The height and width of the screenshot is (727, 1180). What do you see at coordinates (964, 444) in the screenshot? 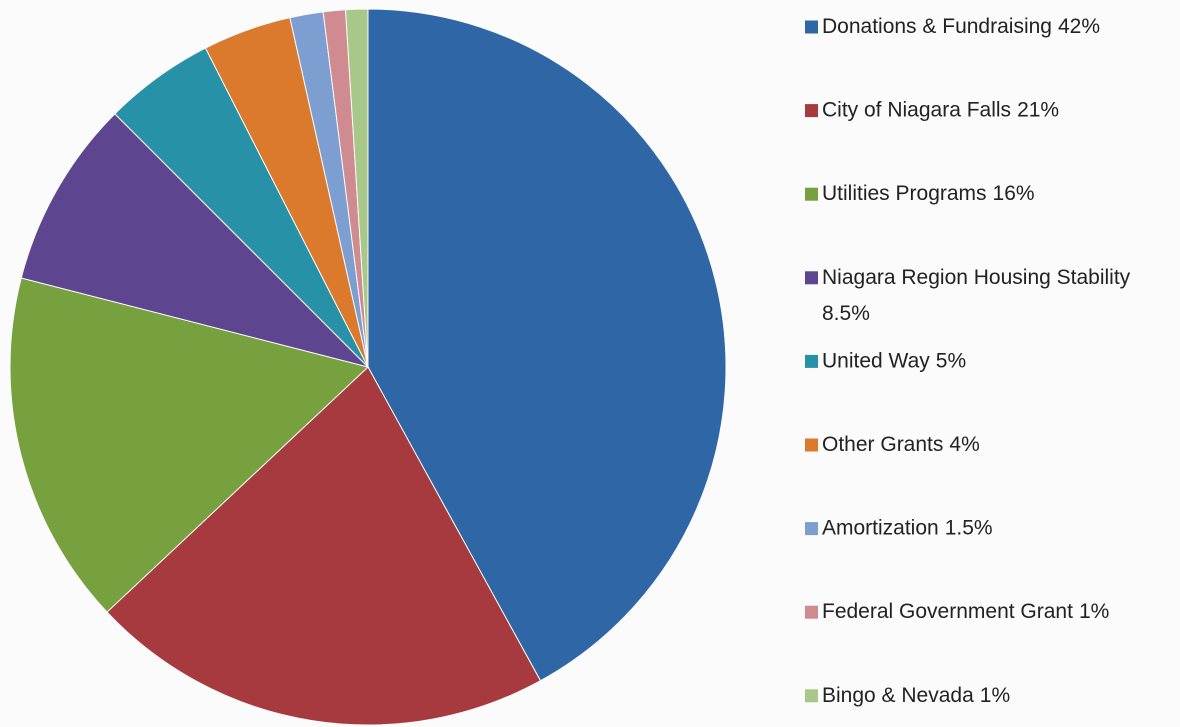
I see `legend-value: 4%` at bounding box center [964, 444].